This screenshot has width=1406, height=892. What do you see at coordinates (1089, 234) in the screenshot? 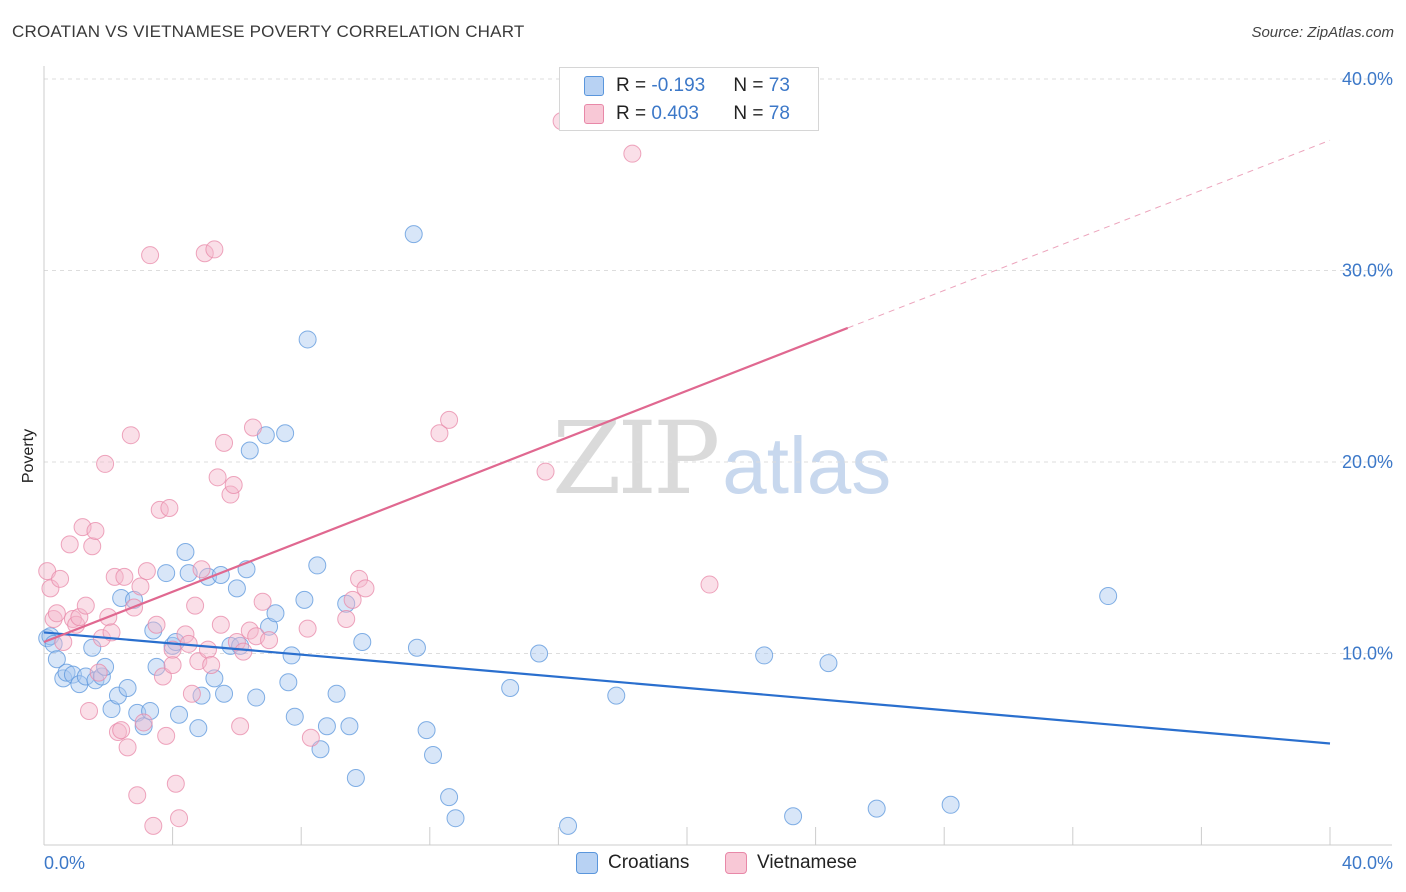
I see `trend-line-vietnamese-extension` at bounding box center [1089, 234].